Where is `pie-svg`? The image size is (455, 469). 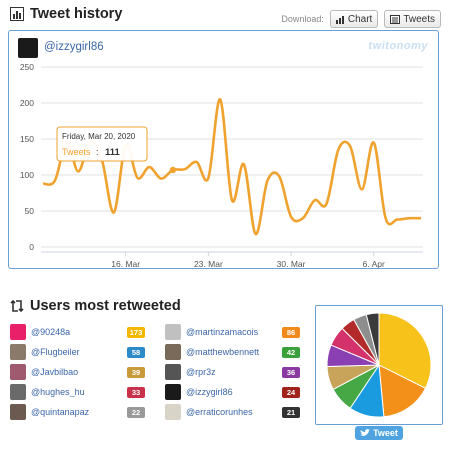 pie-svg is located at coordinates (379, 365).